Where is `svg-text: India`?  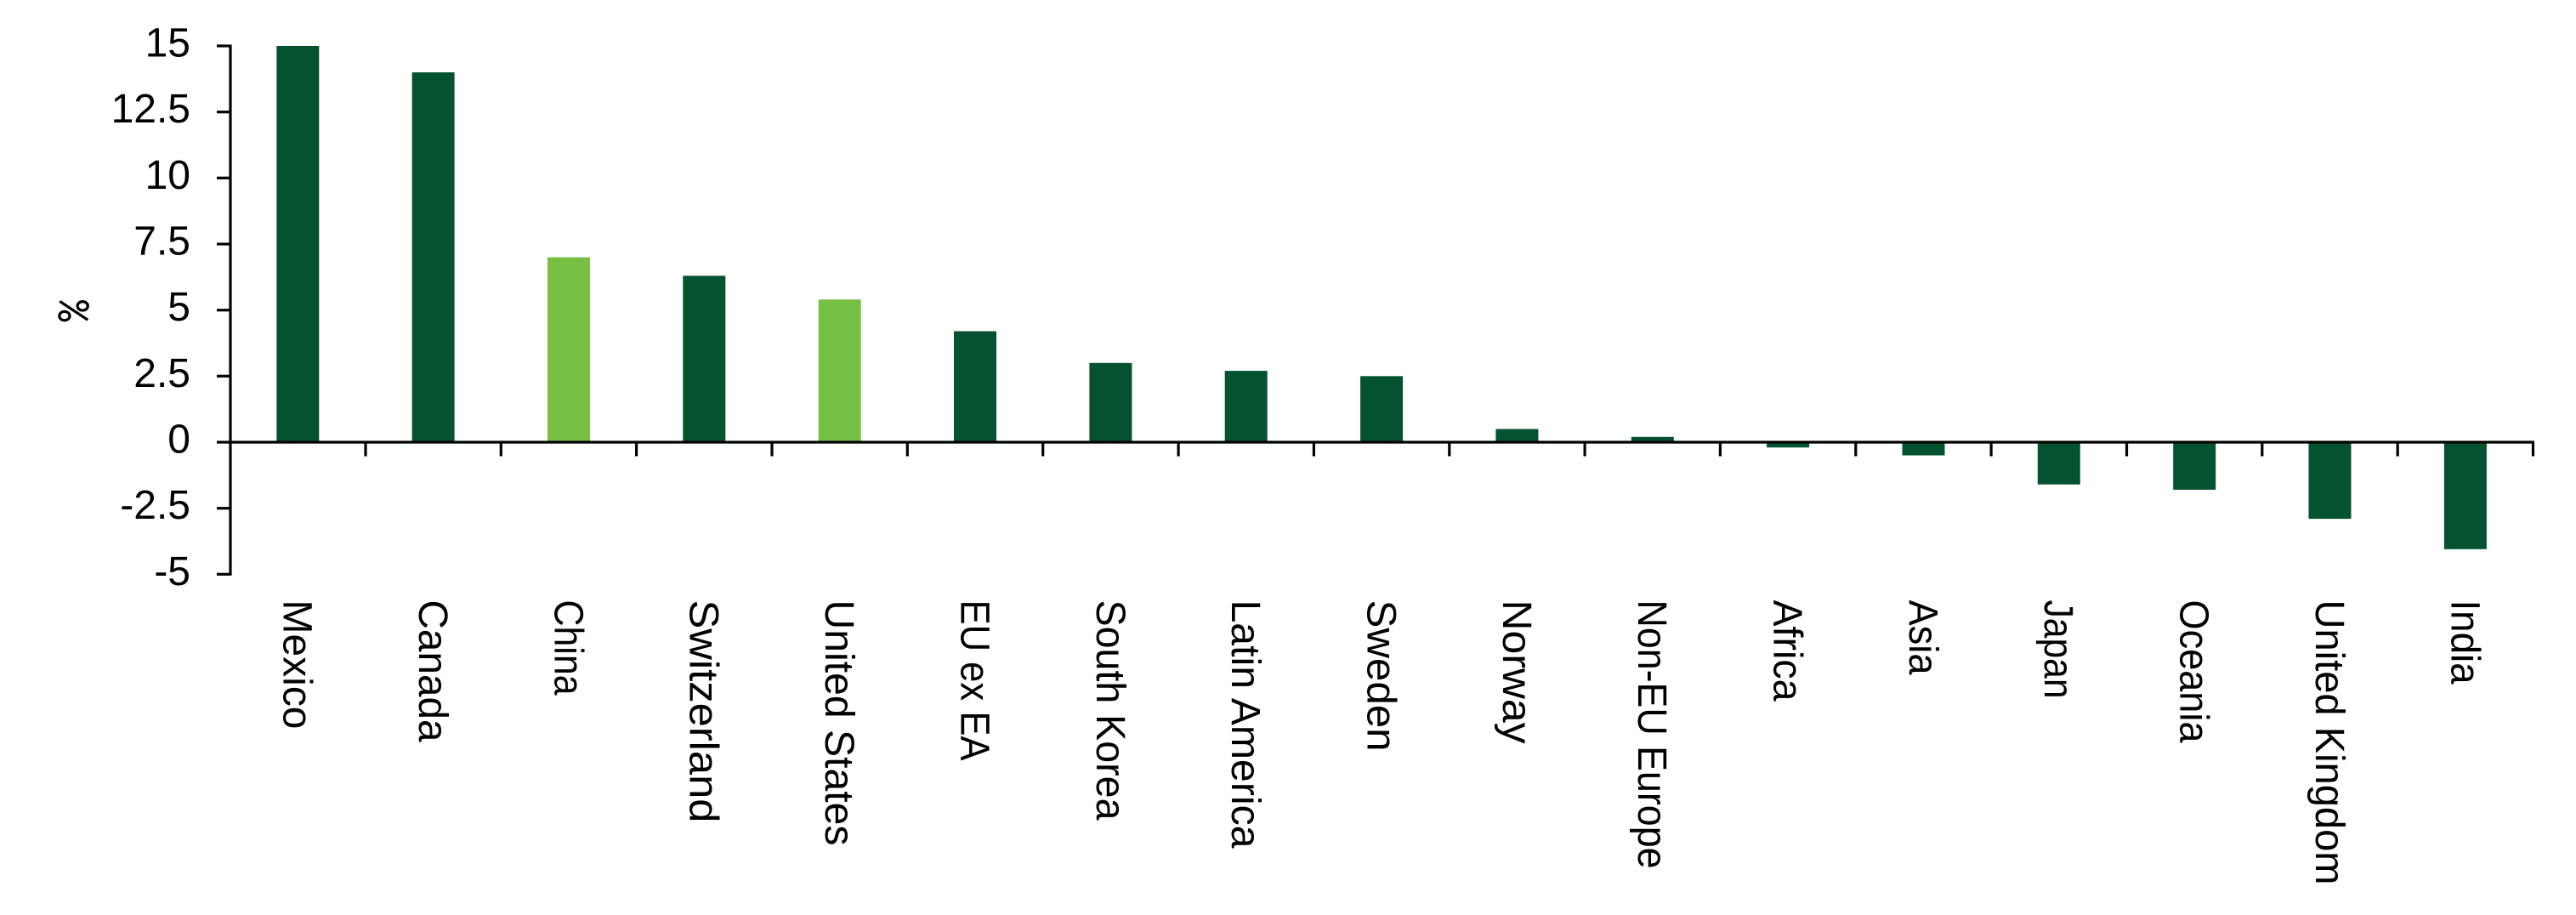 svg-text: India is located at coordinates (2465, 642).